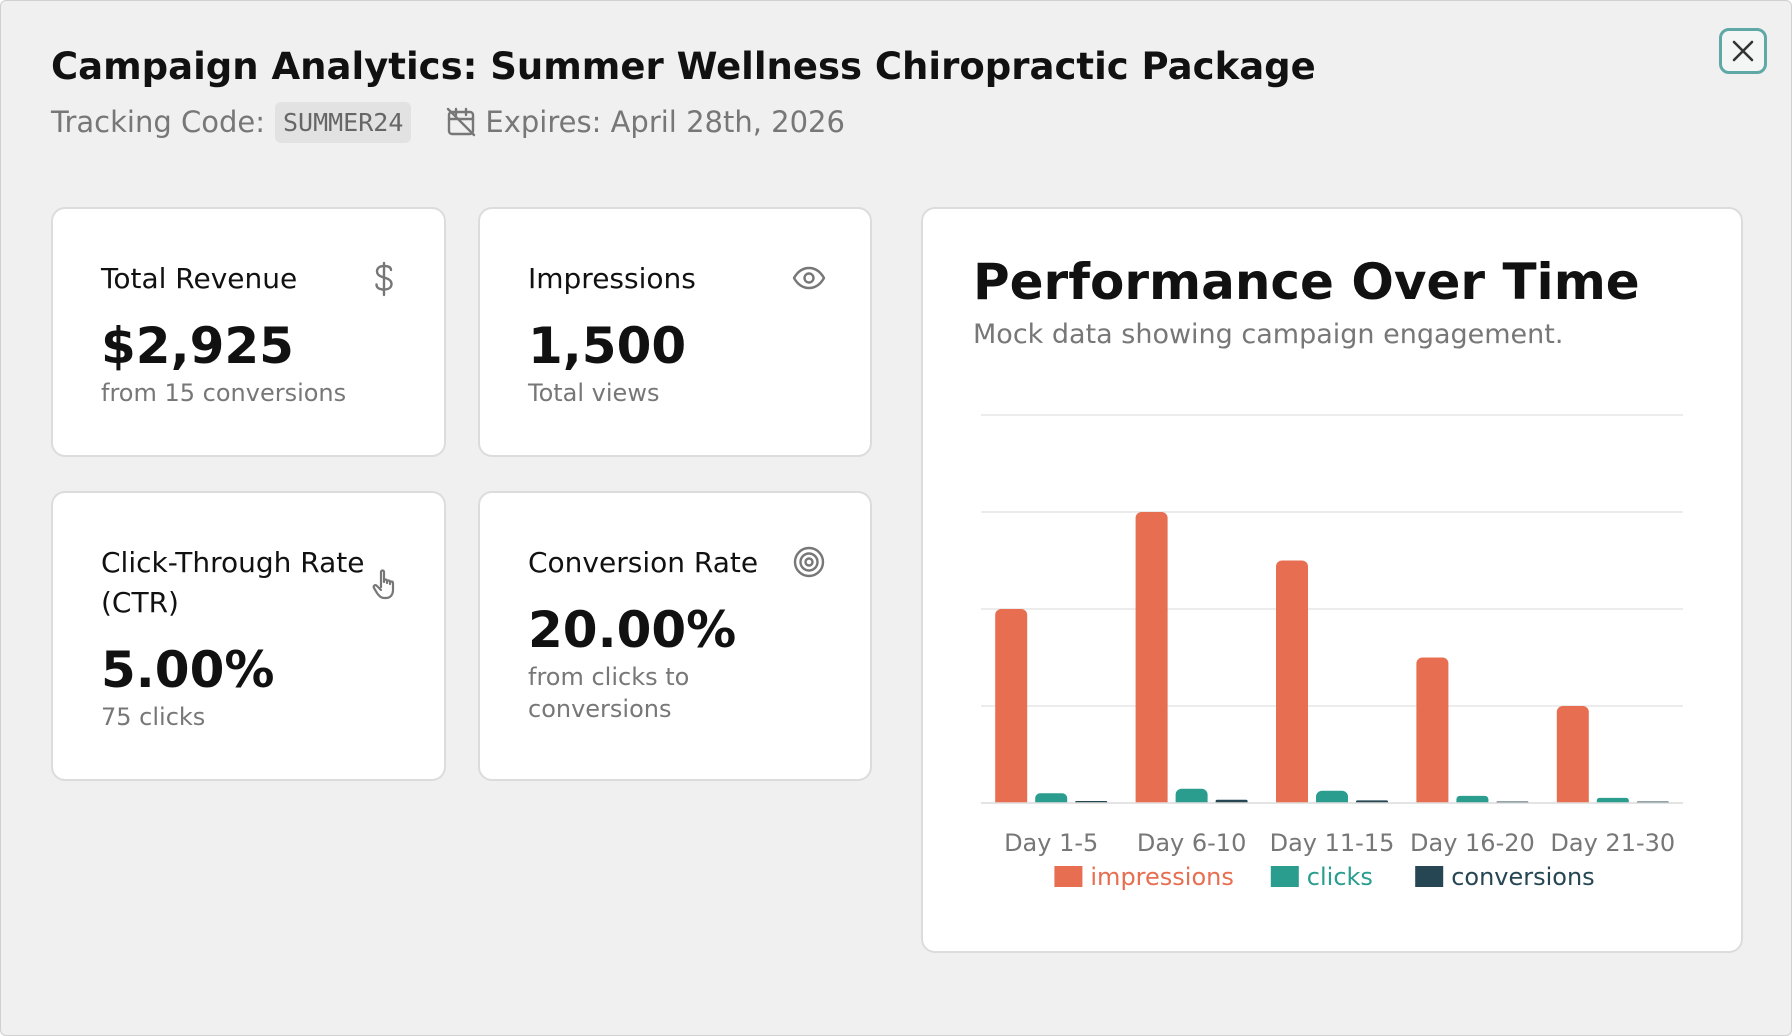 The image size is (1792, 1036). I want to click on impressions-value: 1,500, so click(607, 346).